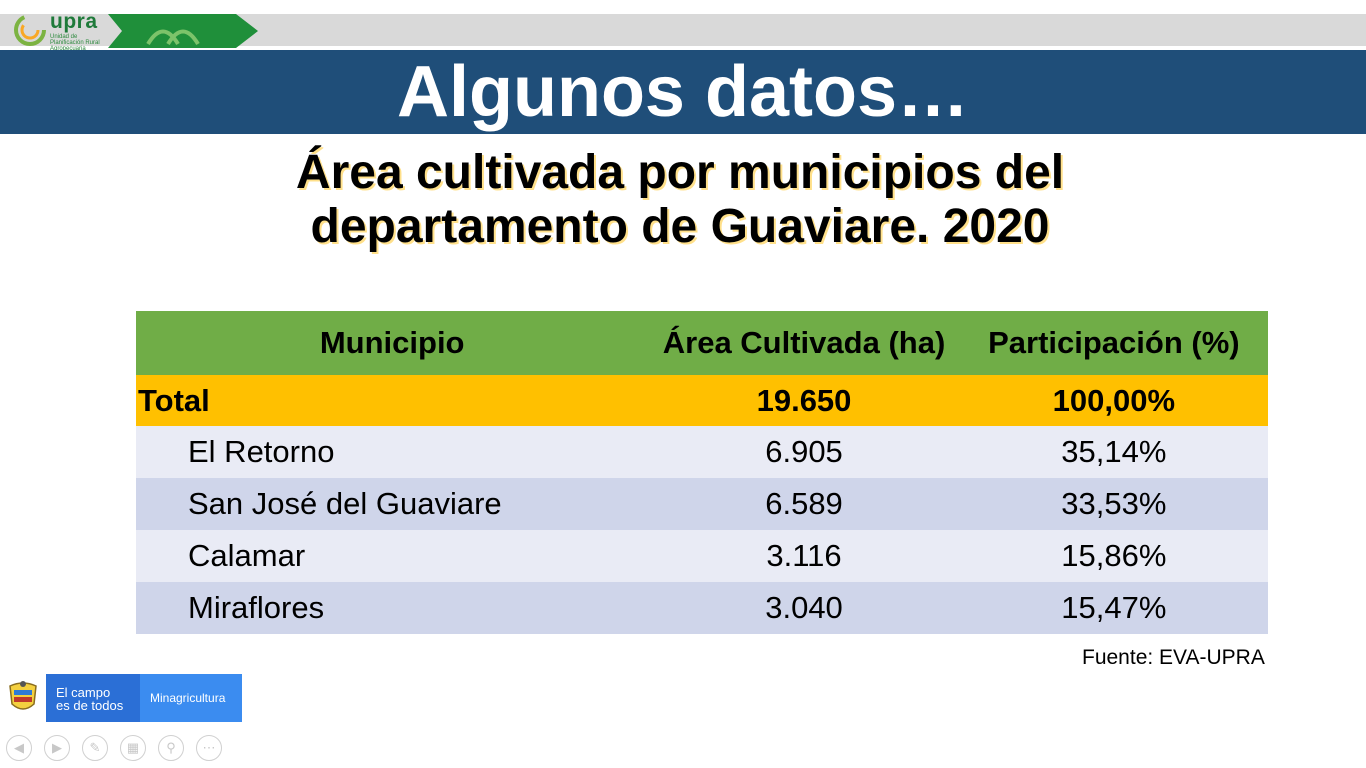  What do you see at coordinates (171, 748) in the screenshot?
I see `zoom-icon: ⚲` at bounding box center [171, 748].